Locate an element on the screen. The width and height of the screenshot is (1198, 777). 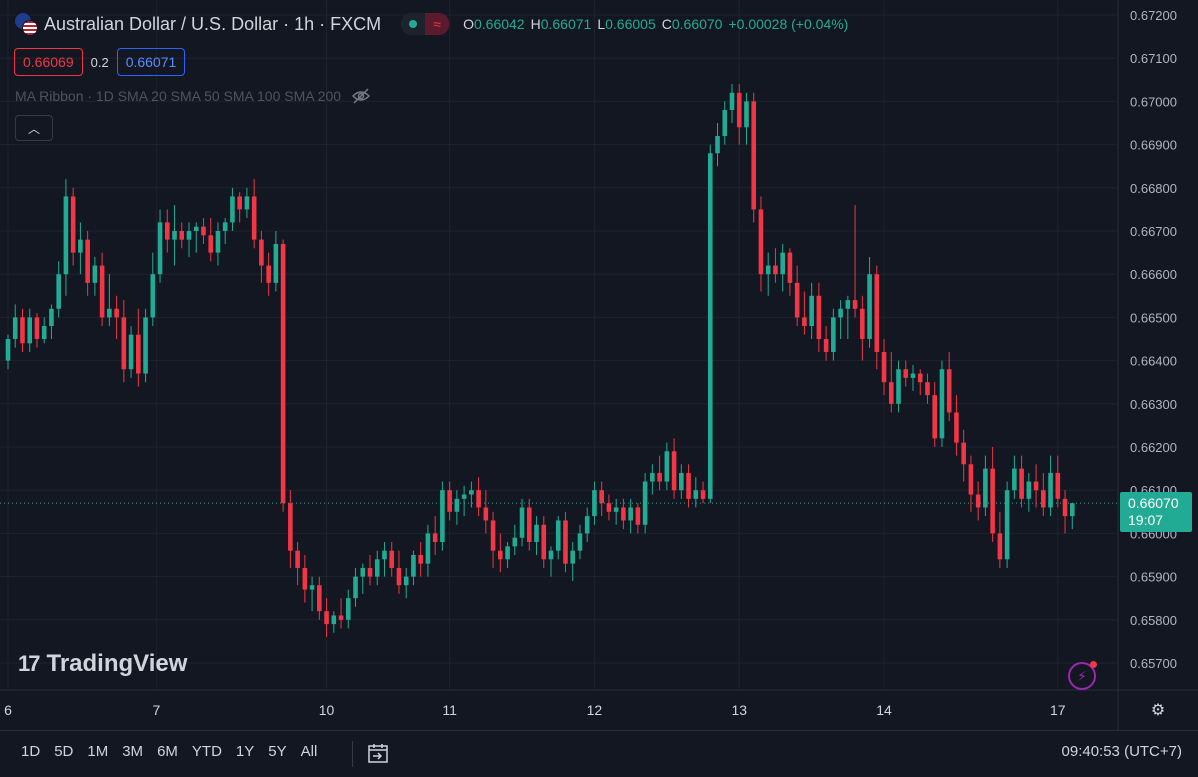
time-tick-label: 10 is located at coordinates (327, 710).